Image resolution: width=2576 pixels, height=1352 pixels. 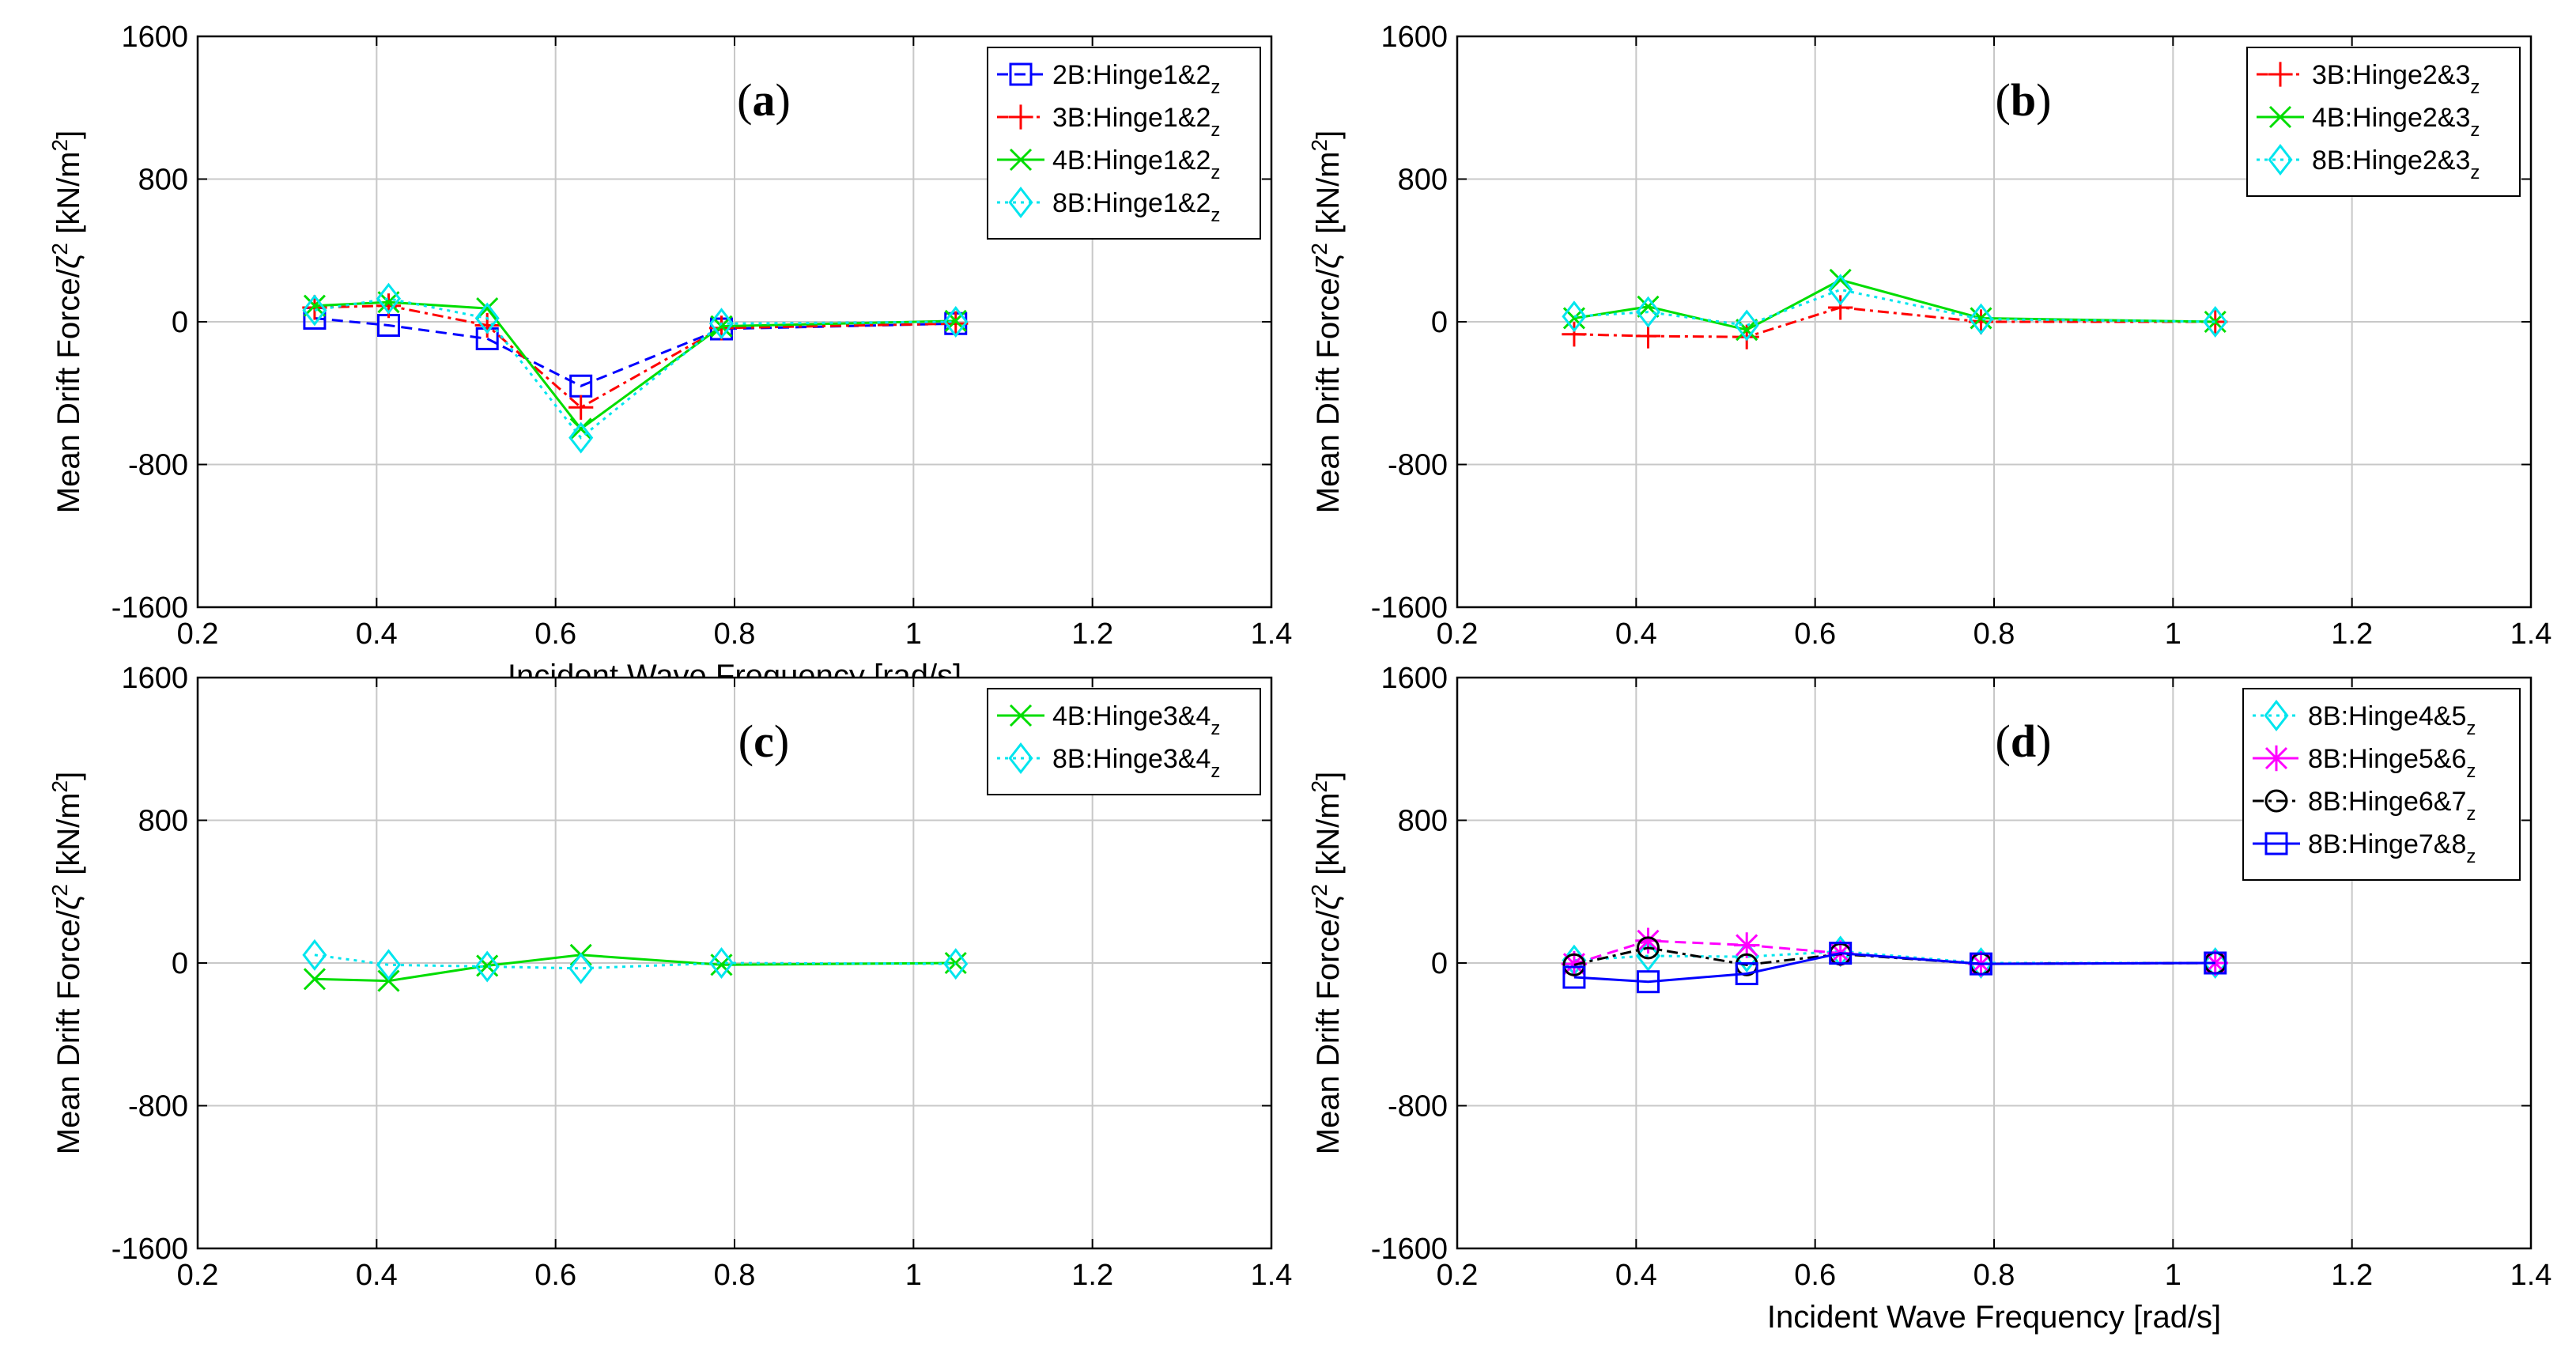 I want to click on x-axis-title: Incident Wave Frequency [rad/s], so click(x=1994, y=1317).